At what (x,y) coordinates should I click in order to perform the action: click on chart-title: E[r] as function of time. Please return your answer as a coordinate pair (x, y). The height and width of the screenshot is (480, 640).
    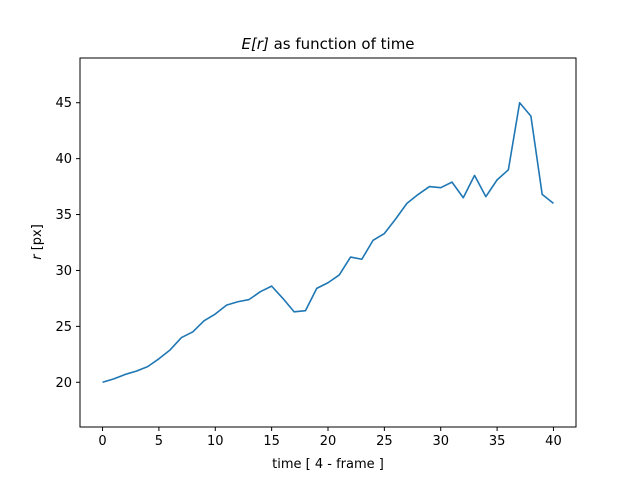
    Looking at the image, I should click on (327, 44).